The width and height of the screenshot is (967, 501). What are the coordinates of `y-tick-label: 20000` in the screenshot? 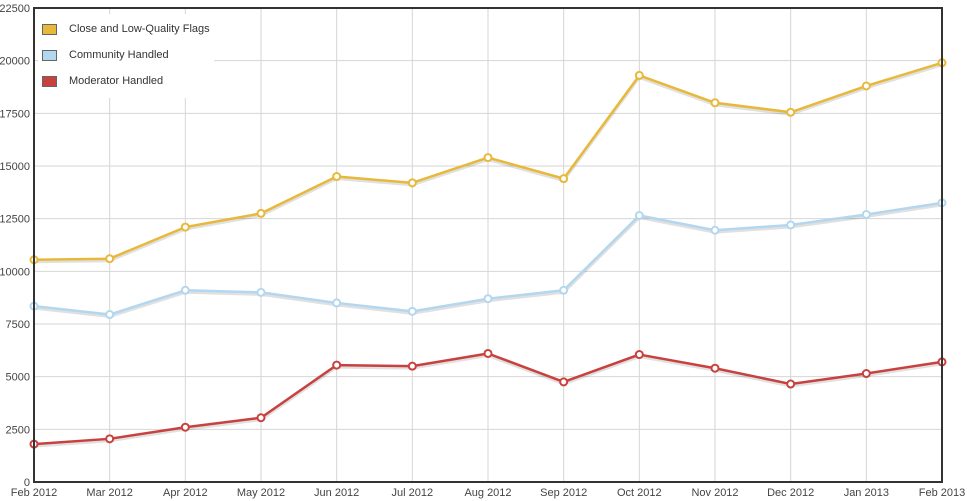 It's located at (15, 62).